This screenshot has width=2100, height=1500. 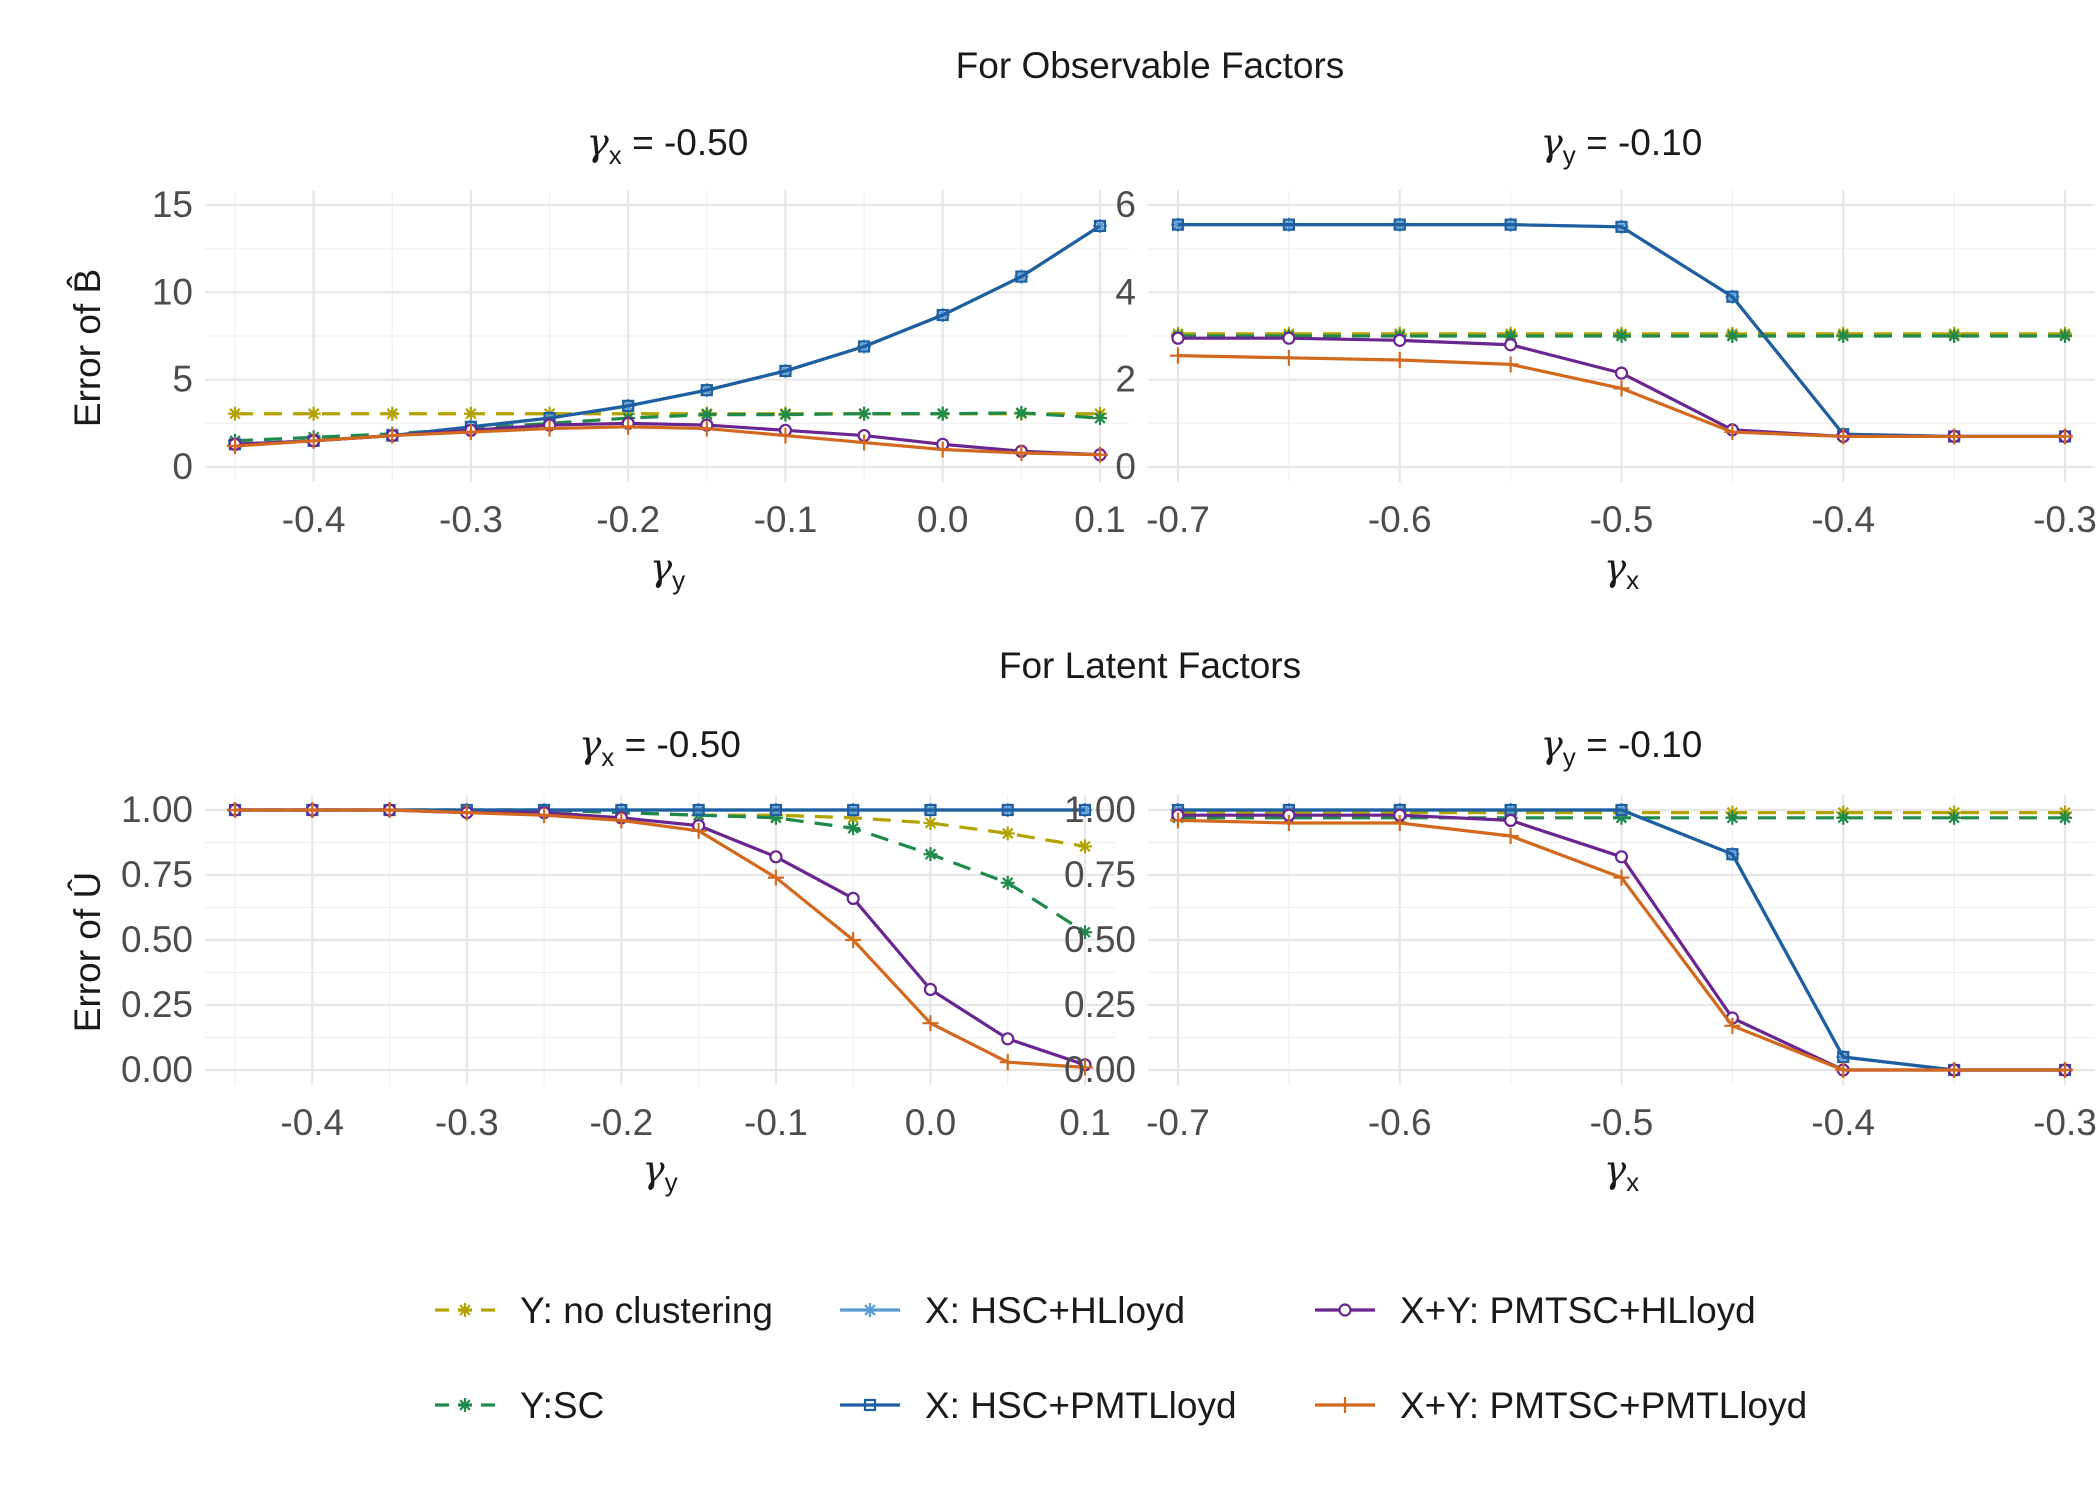 What do you see at coordinates (1084, 1122) in the screenshot?
I see `x-tick-label: 0.1` at bounding box center [1084, 1122].